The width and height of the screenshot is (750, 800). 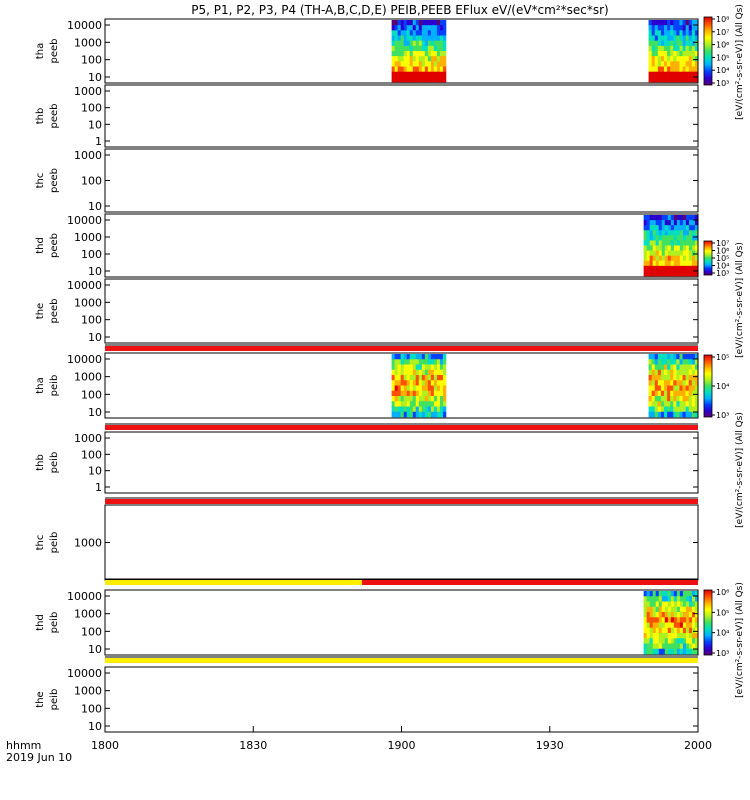 What do you see at coordinates (39, 757) in the screenshot?
I see `x-title-date: 2019 Jun 10` at bounding box center [39, 757].